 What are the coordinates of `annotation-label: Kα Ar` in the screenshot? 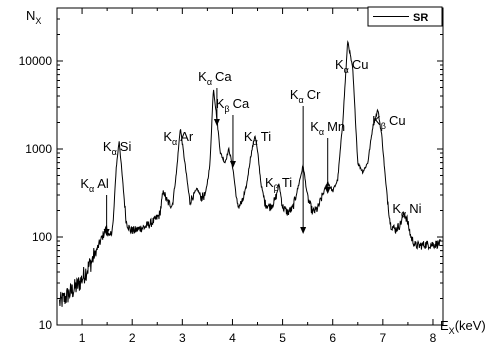 It's located at (178, 138).